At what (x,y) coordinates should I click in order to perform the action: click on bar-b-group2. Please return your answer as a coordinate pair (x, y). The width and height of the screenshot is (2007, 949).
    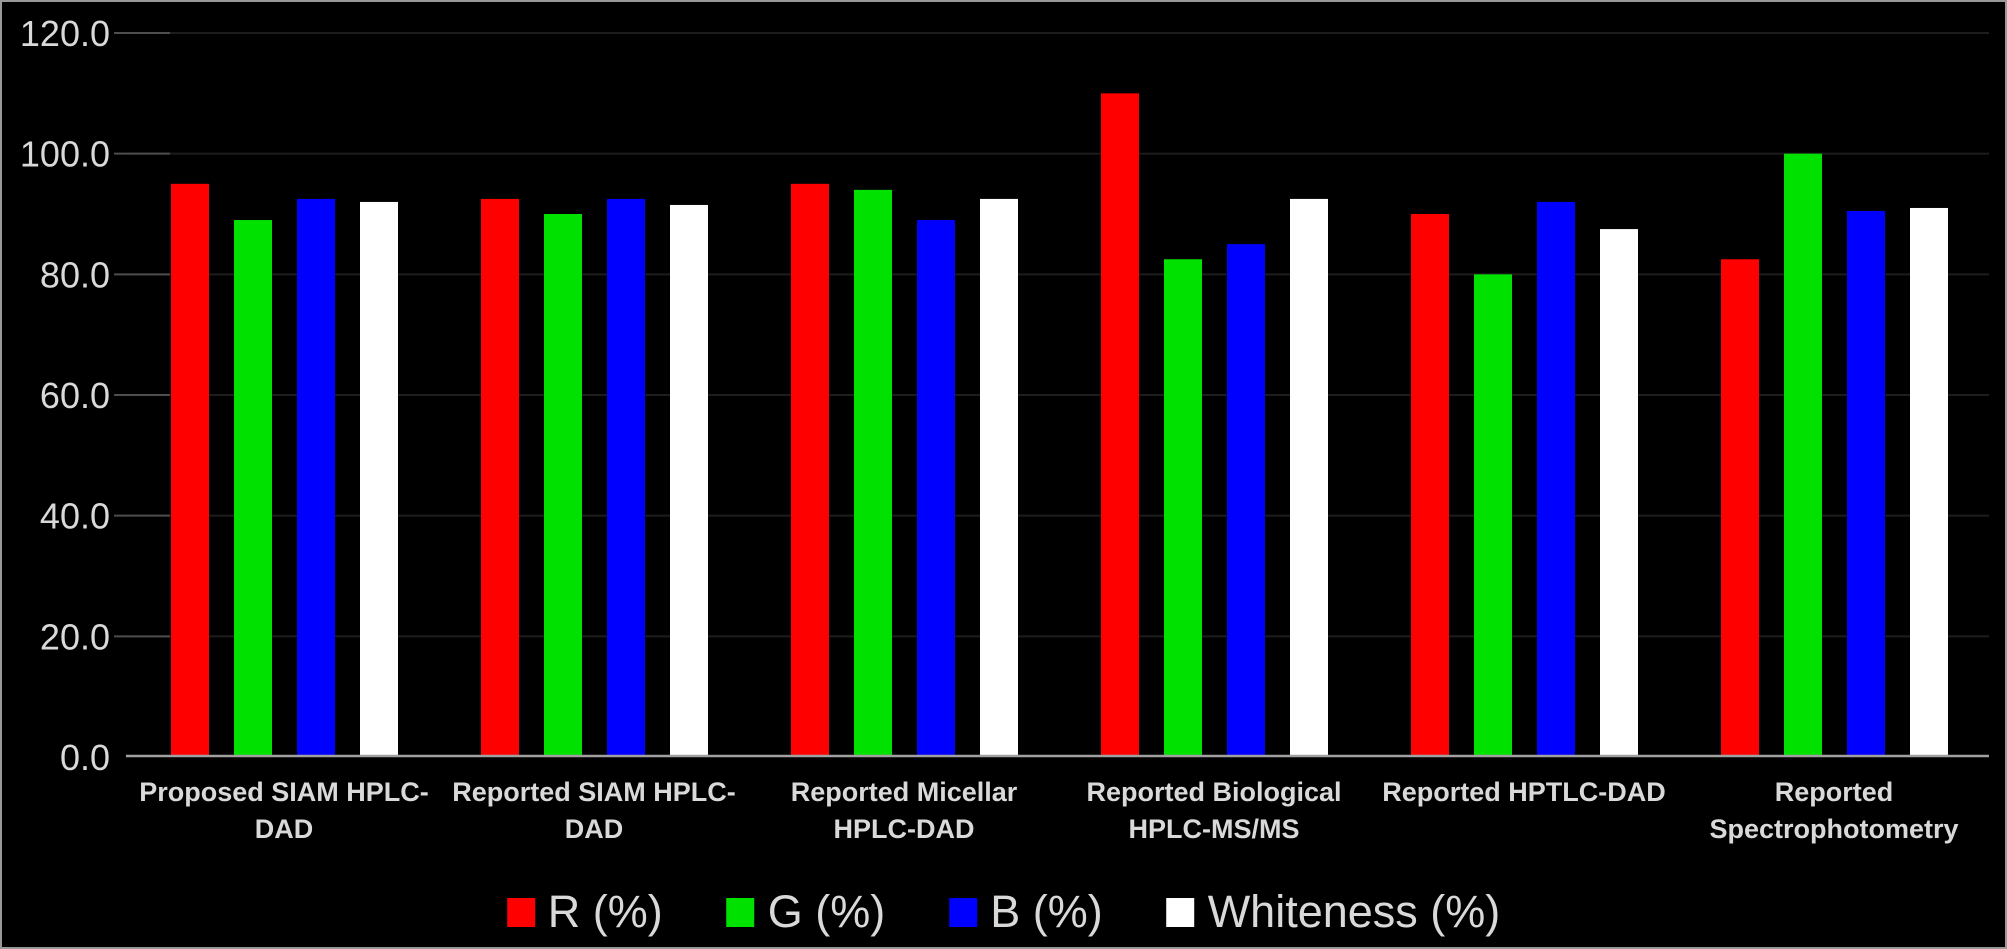
    Looking at the image, I should click on (626, 477).